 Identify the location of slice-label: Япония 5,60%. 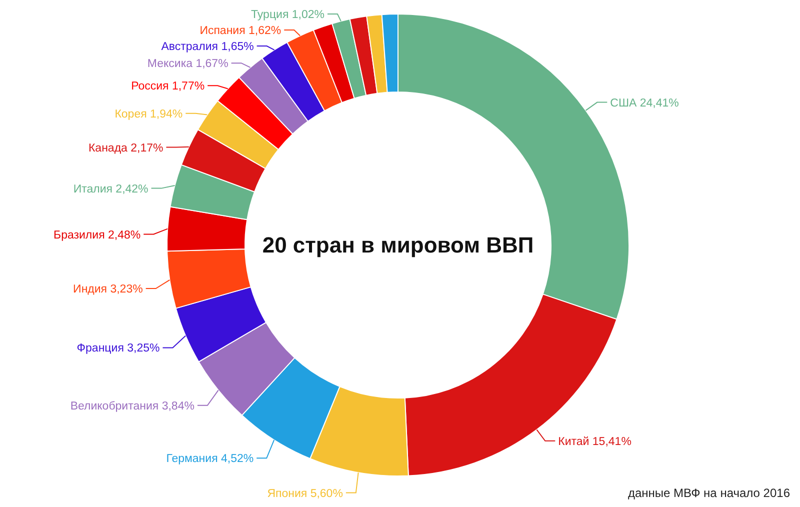
(305, 494).